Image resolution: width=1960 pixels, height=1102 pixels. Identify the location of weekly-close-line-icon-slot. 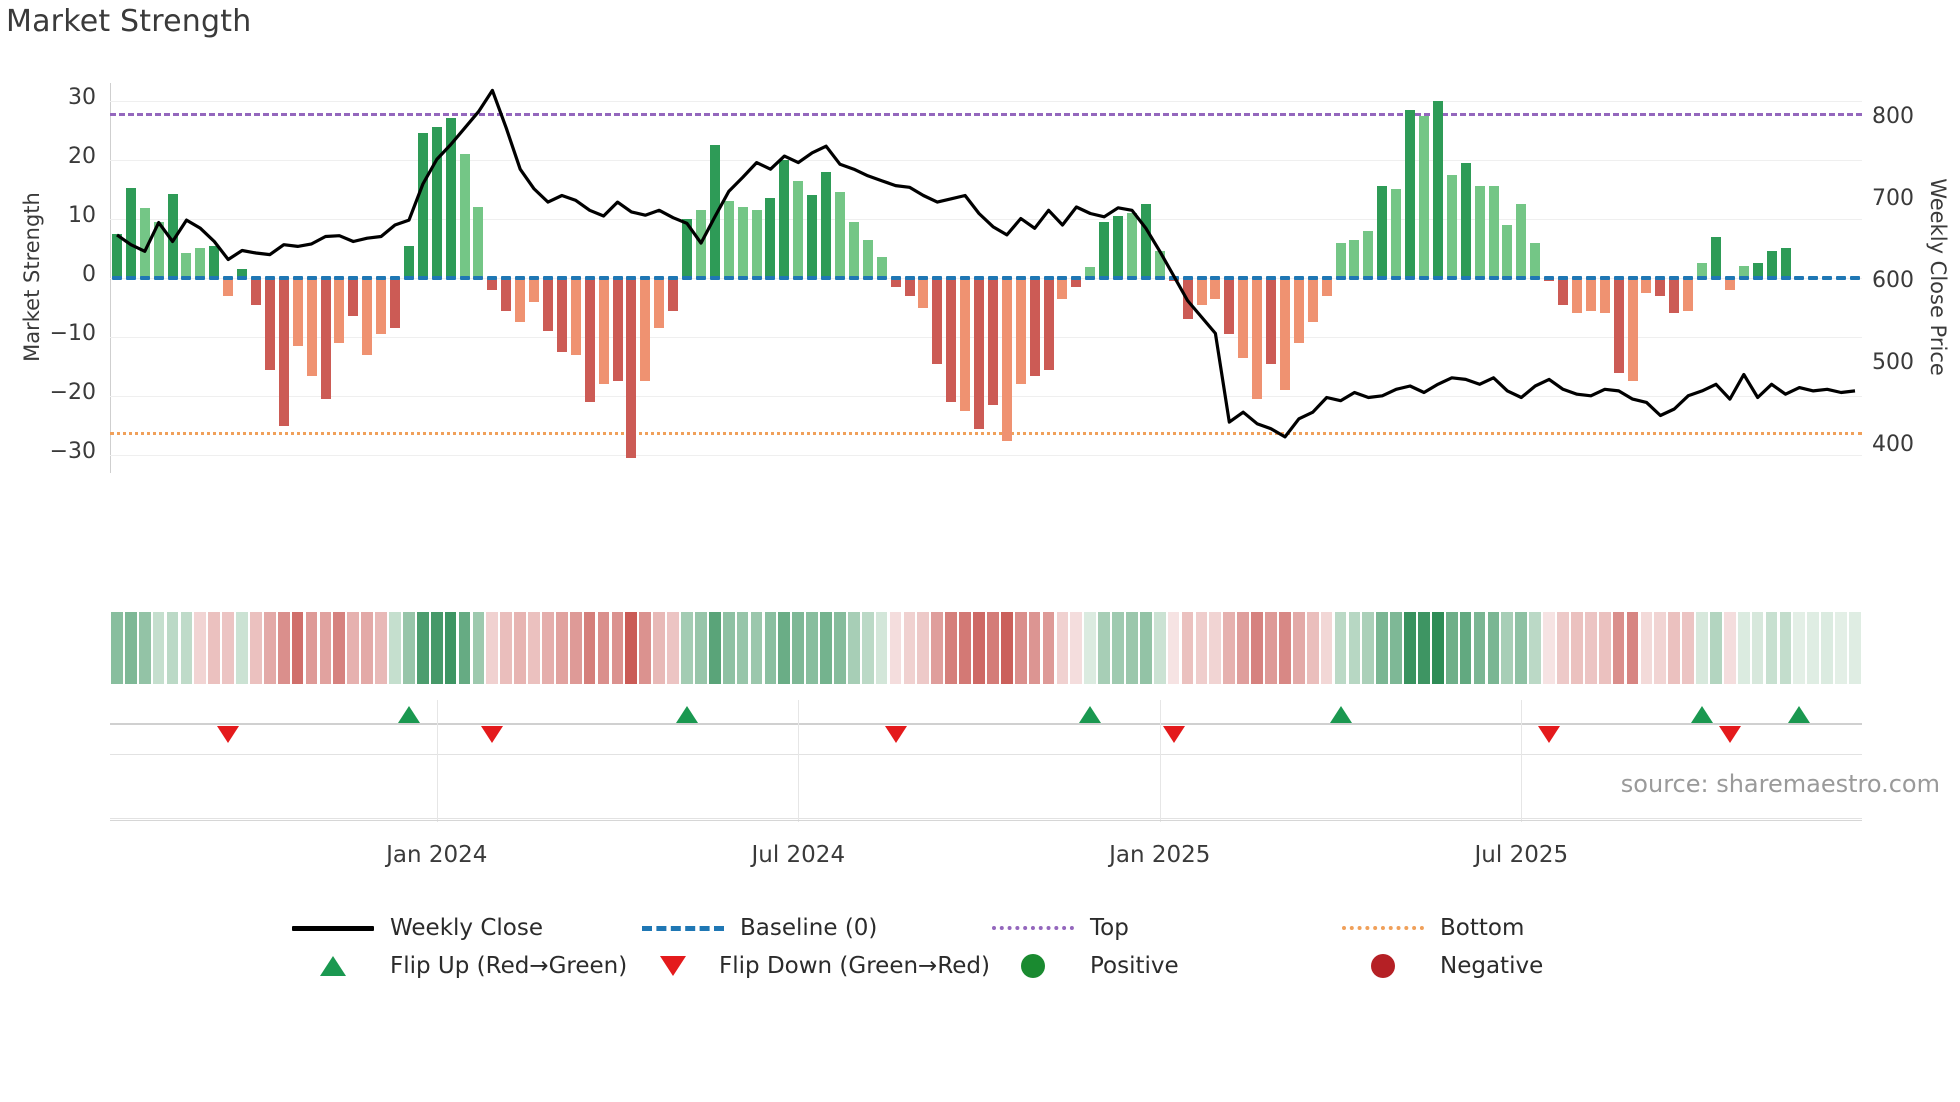
(333, 928).